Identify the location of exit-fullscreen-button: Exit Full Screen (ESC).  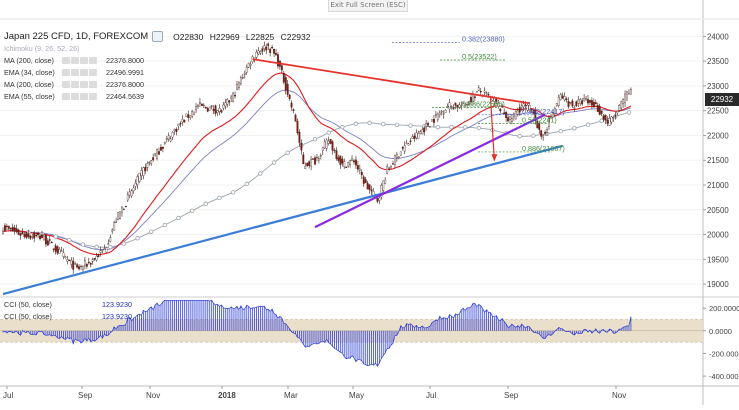
(368, 6).